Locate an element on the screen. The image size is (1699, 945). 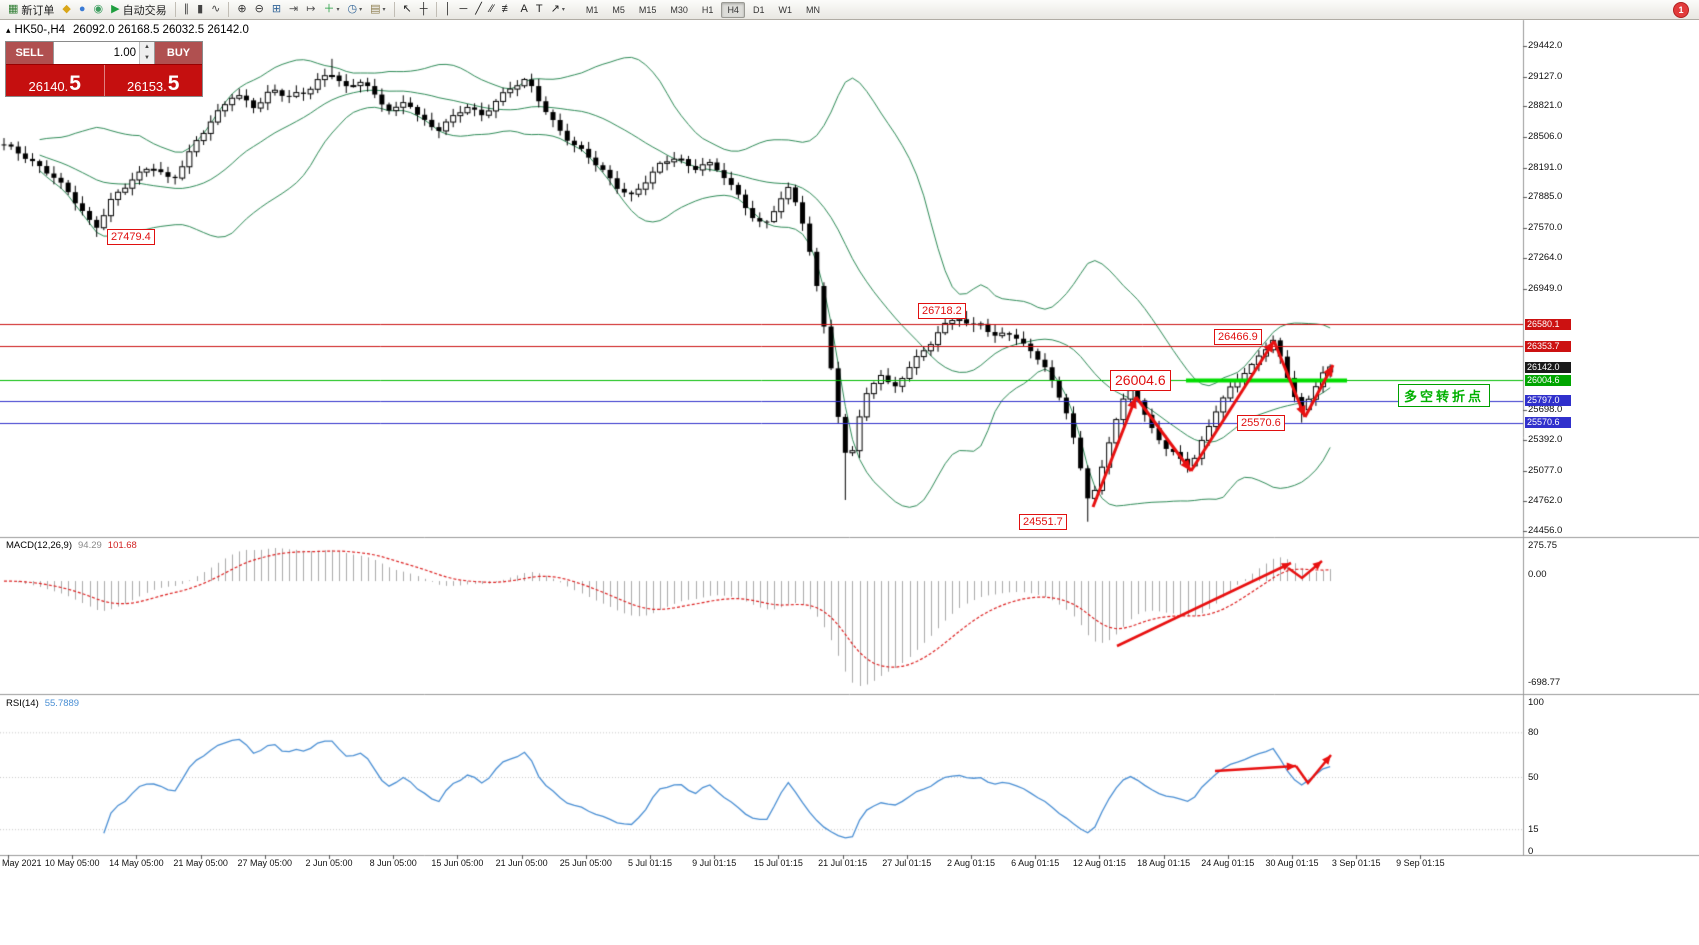
timeframe-d1: D1 is located at coordinates (758, 9).